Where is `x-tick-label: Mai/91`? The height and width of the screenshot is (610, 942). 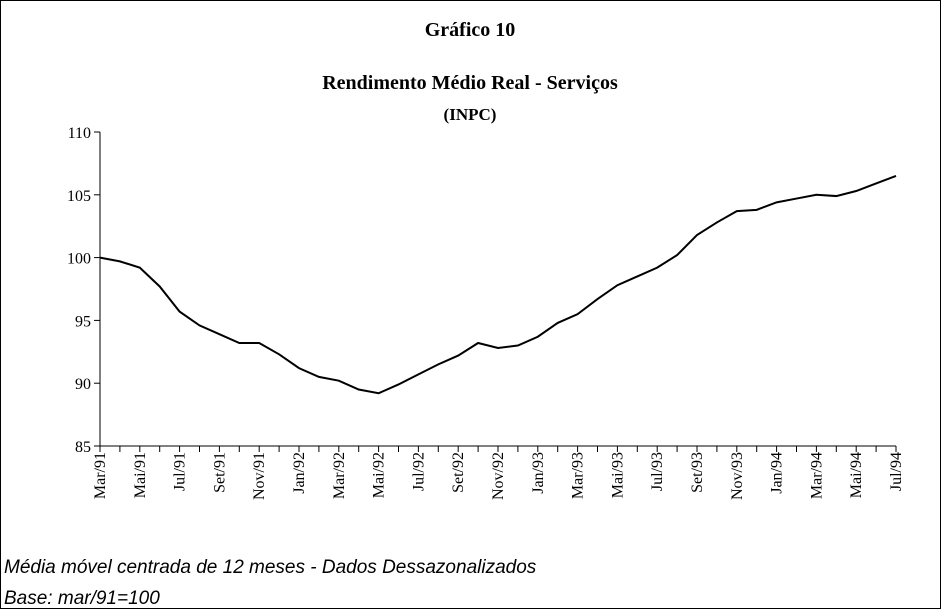 x-tick-label: Mai/91 is located at coordinates (140, 475).